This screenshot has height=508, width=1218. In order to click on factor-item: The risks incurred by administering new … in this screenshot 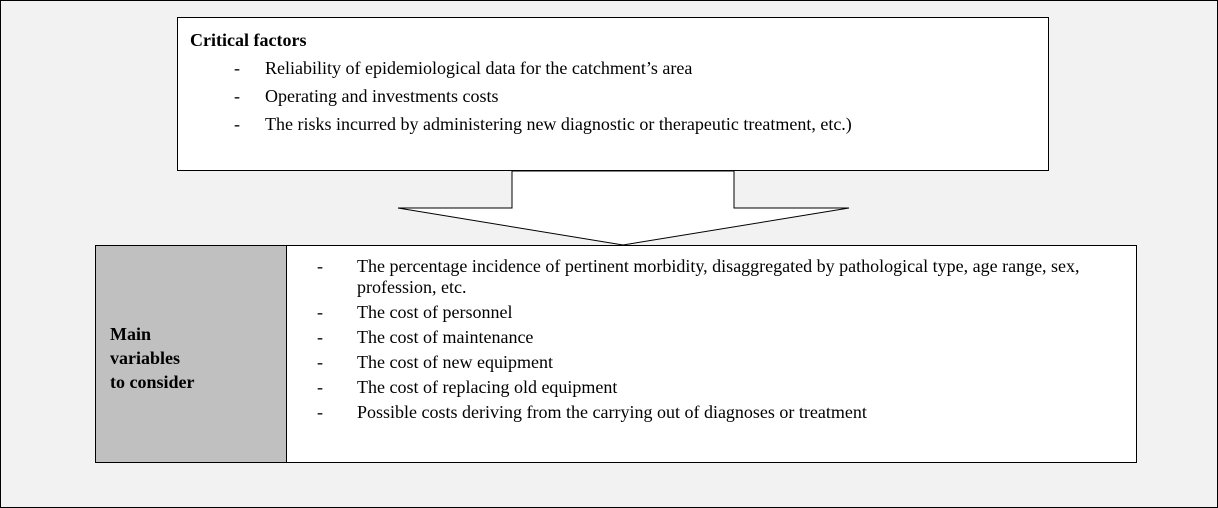, I will do `click(613, 124)`.